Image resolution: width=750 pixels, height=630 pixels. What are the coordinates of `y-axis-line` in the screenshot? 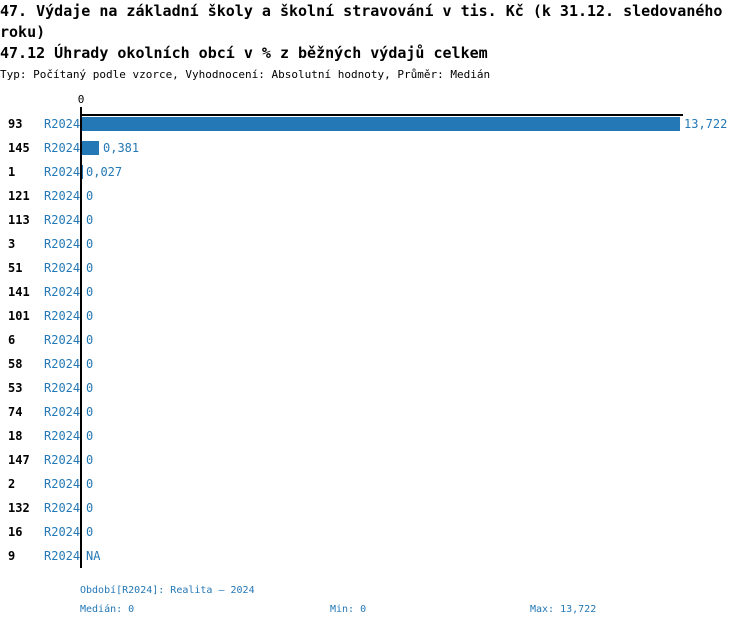 It's located at (81, 337).